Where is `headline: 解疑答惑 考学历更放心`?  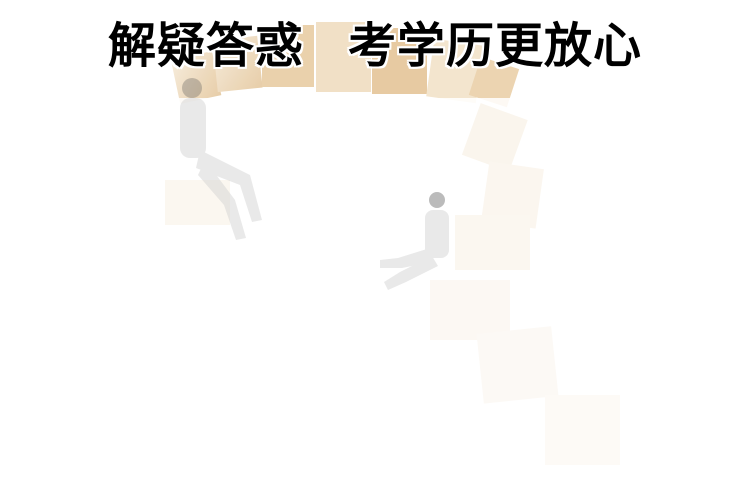 headline: 解疑答惑 考学历更放心 is located at coordinates (375, 46).